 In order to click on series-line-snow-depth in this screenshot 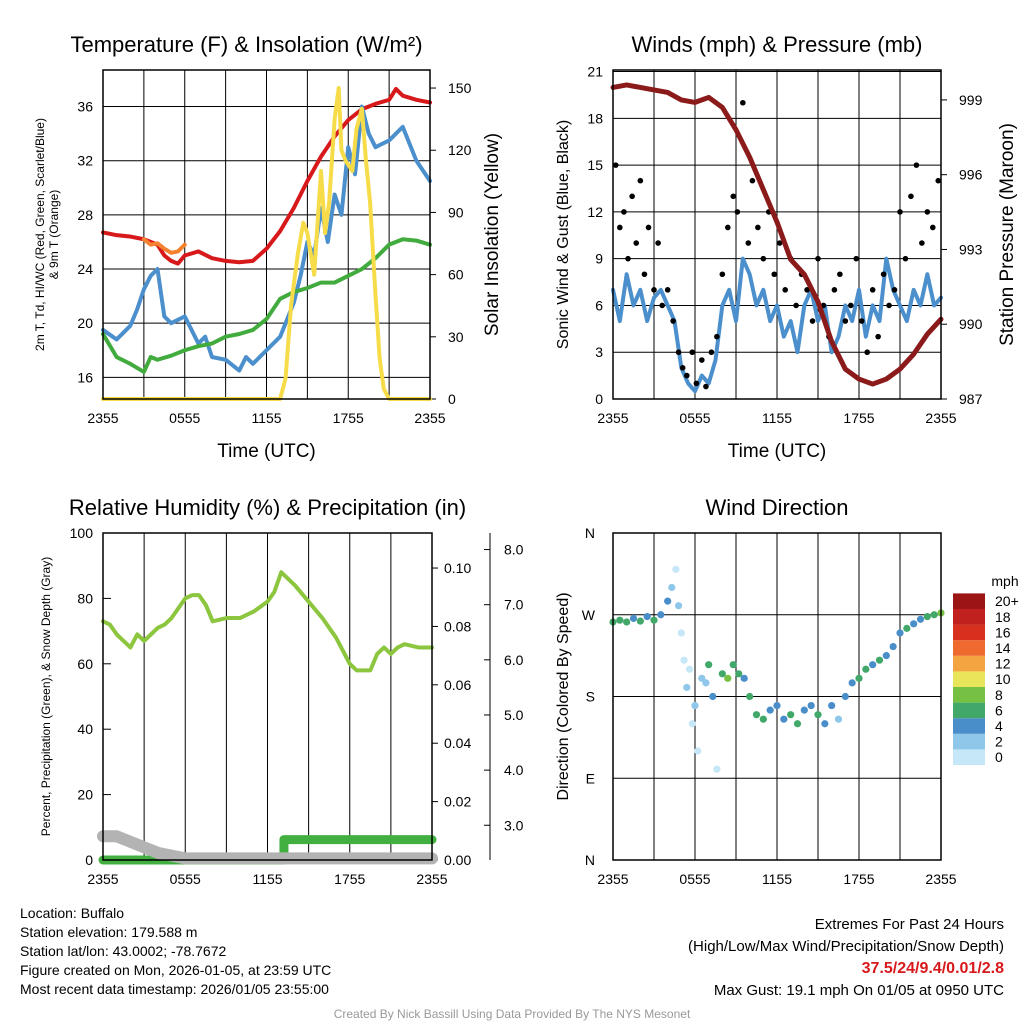, I will do `click(267, 847)`.